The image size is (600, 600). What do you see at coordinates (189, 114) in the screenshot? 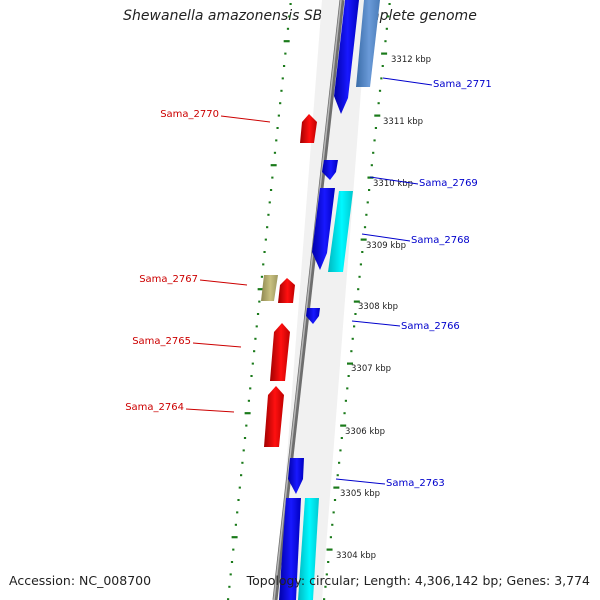
I see `svg-text: Sama_2770` at bounding box center [189, 114].